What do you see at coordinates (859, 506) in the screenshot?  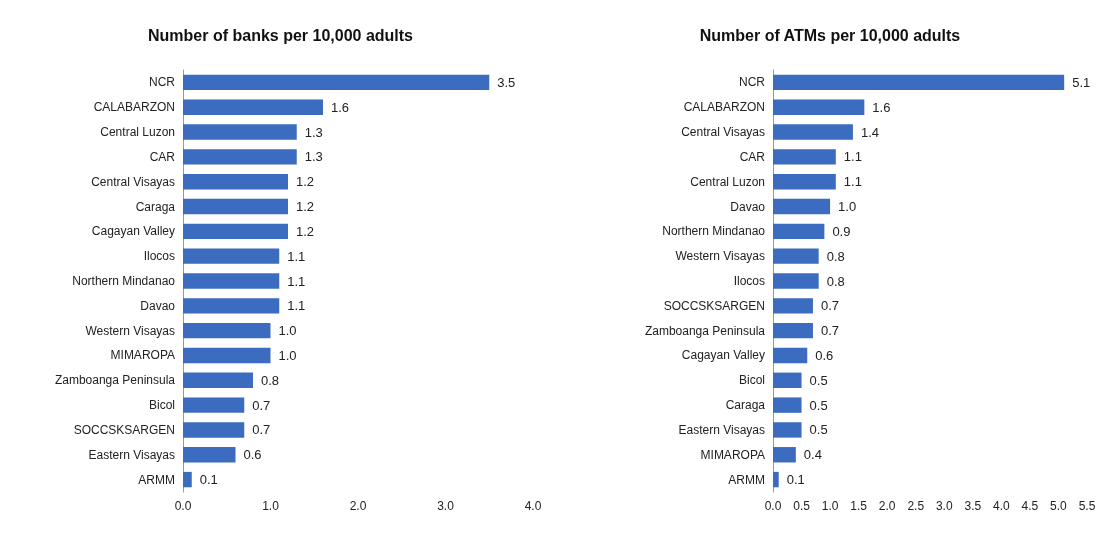 I see `x-tick-label: 1.5` at bounding box center [859, 506].